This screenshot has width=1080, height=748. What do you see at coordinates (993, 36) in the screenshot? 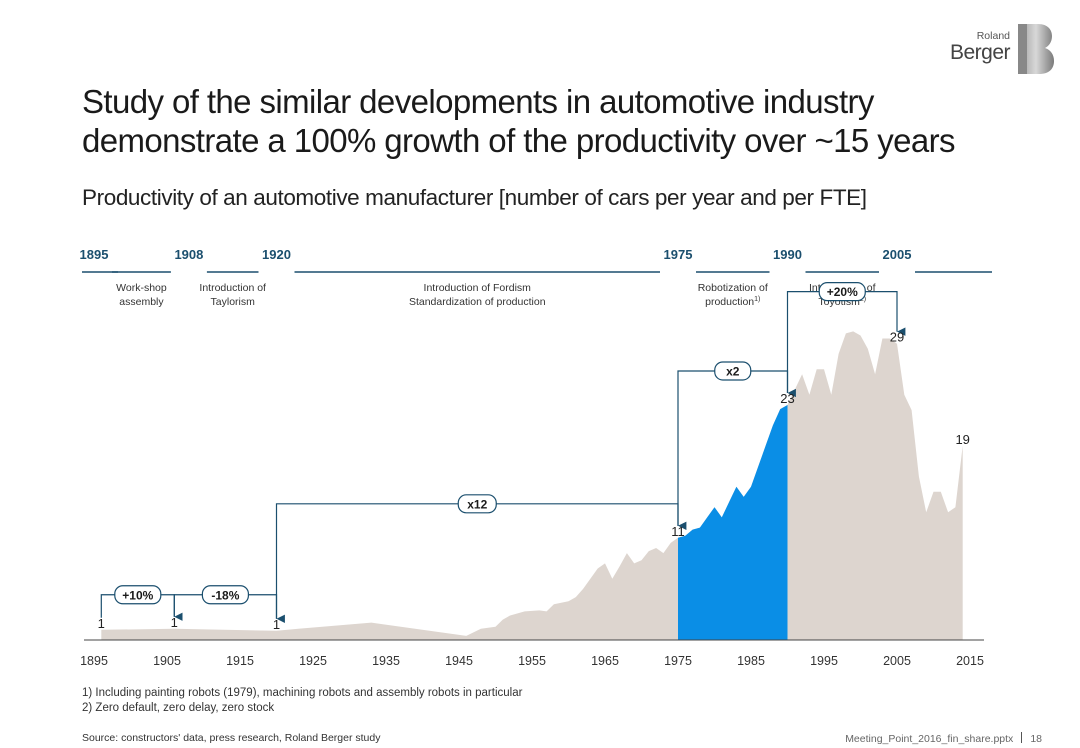
I see `logo-roland-text: Roland` at bounding box center [993, 36].